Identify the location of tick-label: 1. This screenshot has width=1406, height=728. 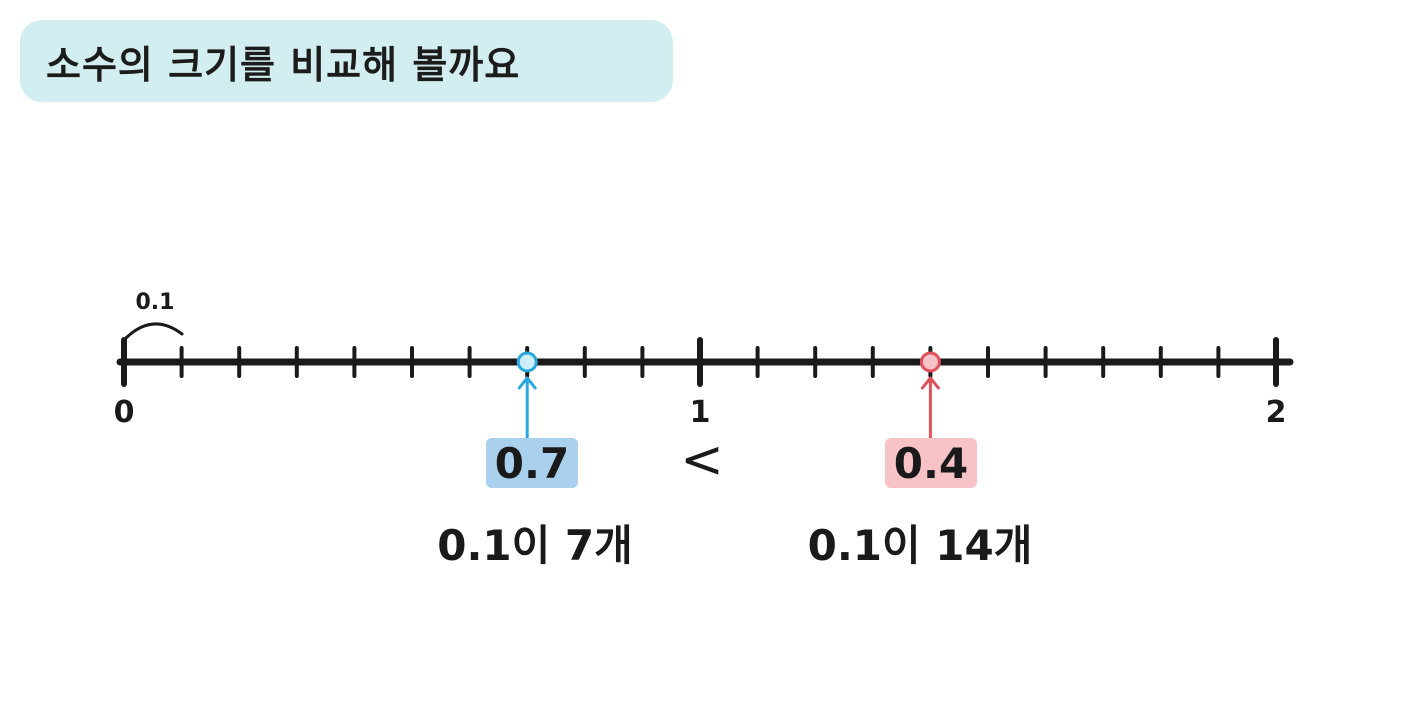
(700, 412).